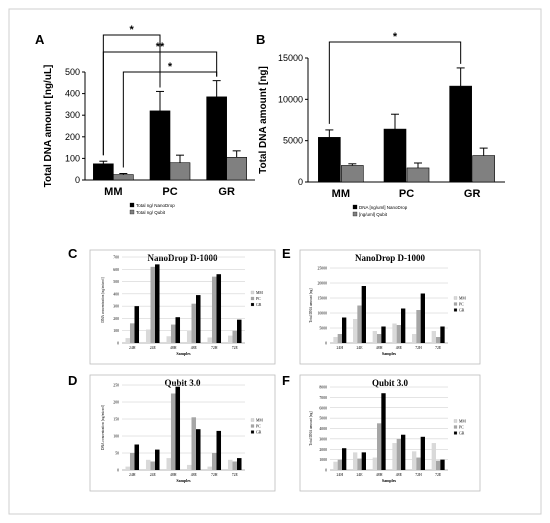  I want to click on x-axis-label: Samples, so click(389, 480).